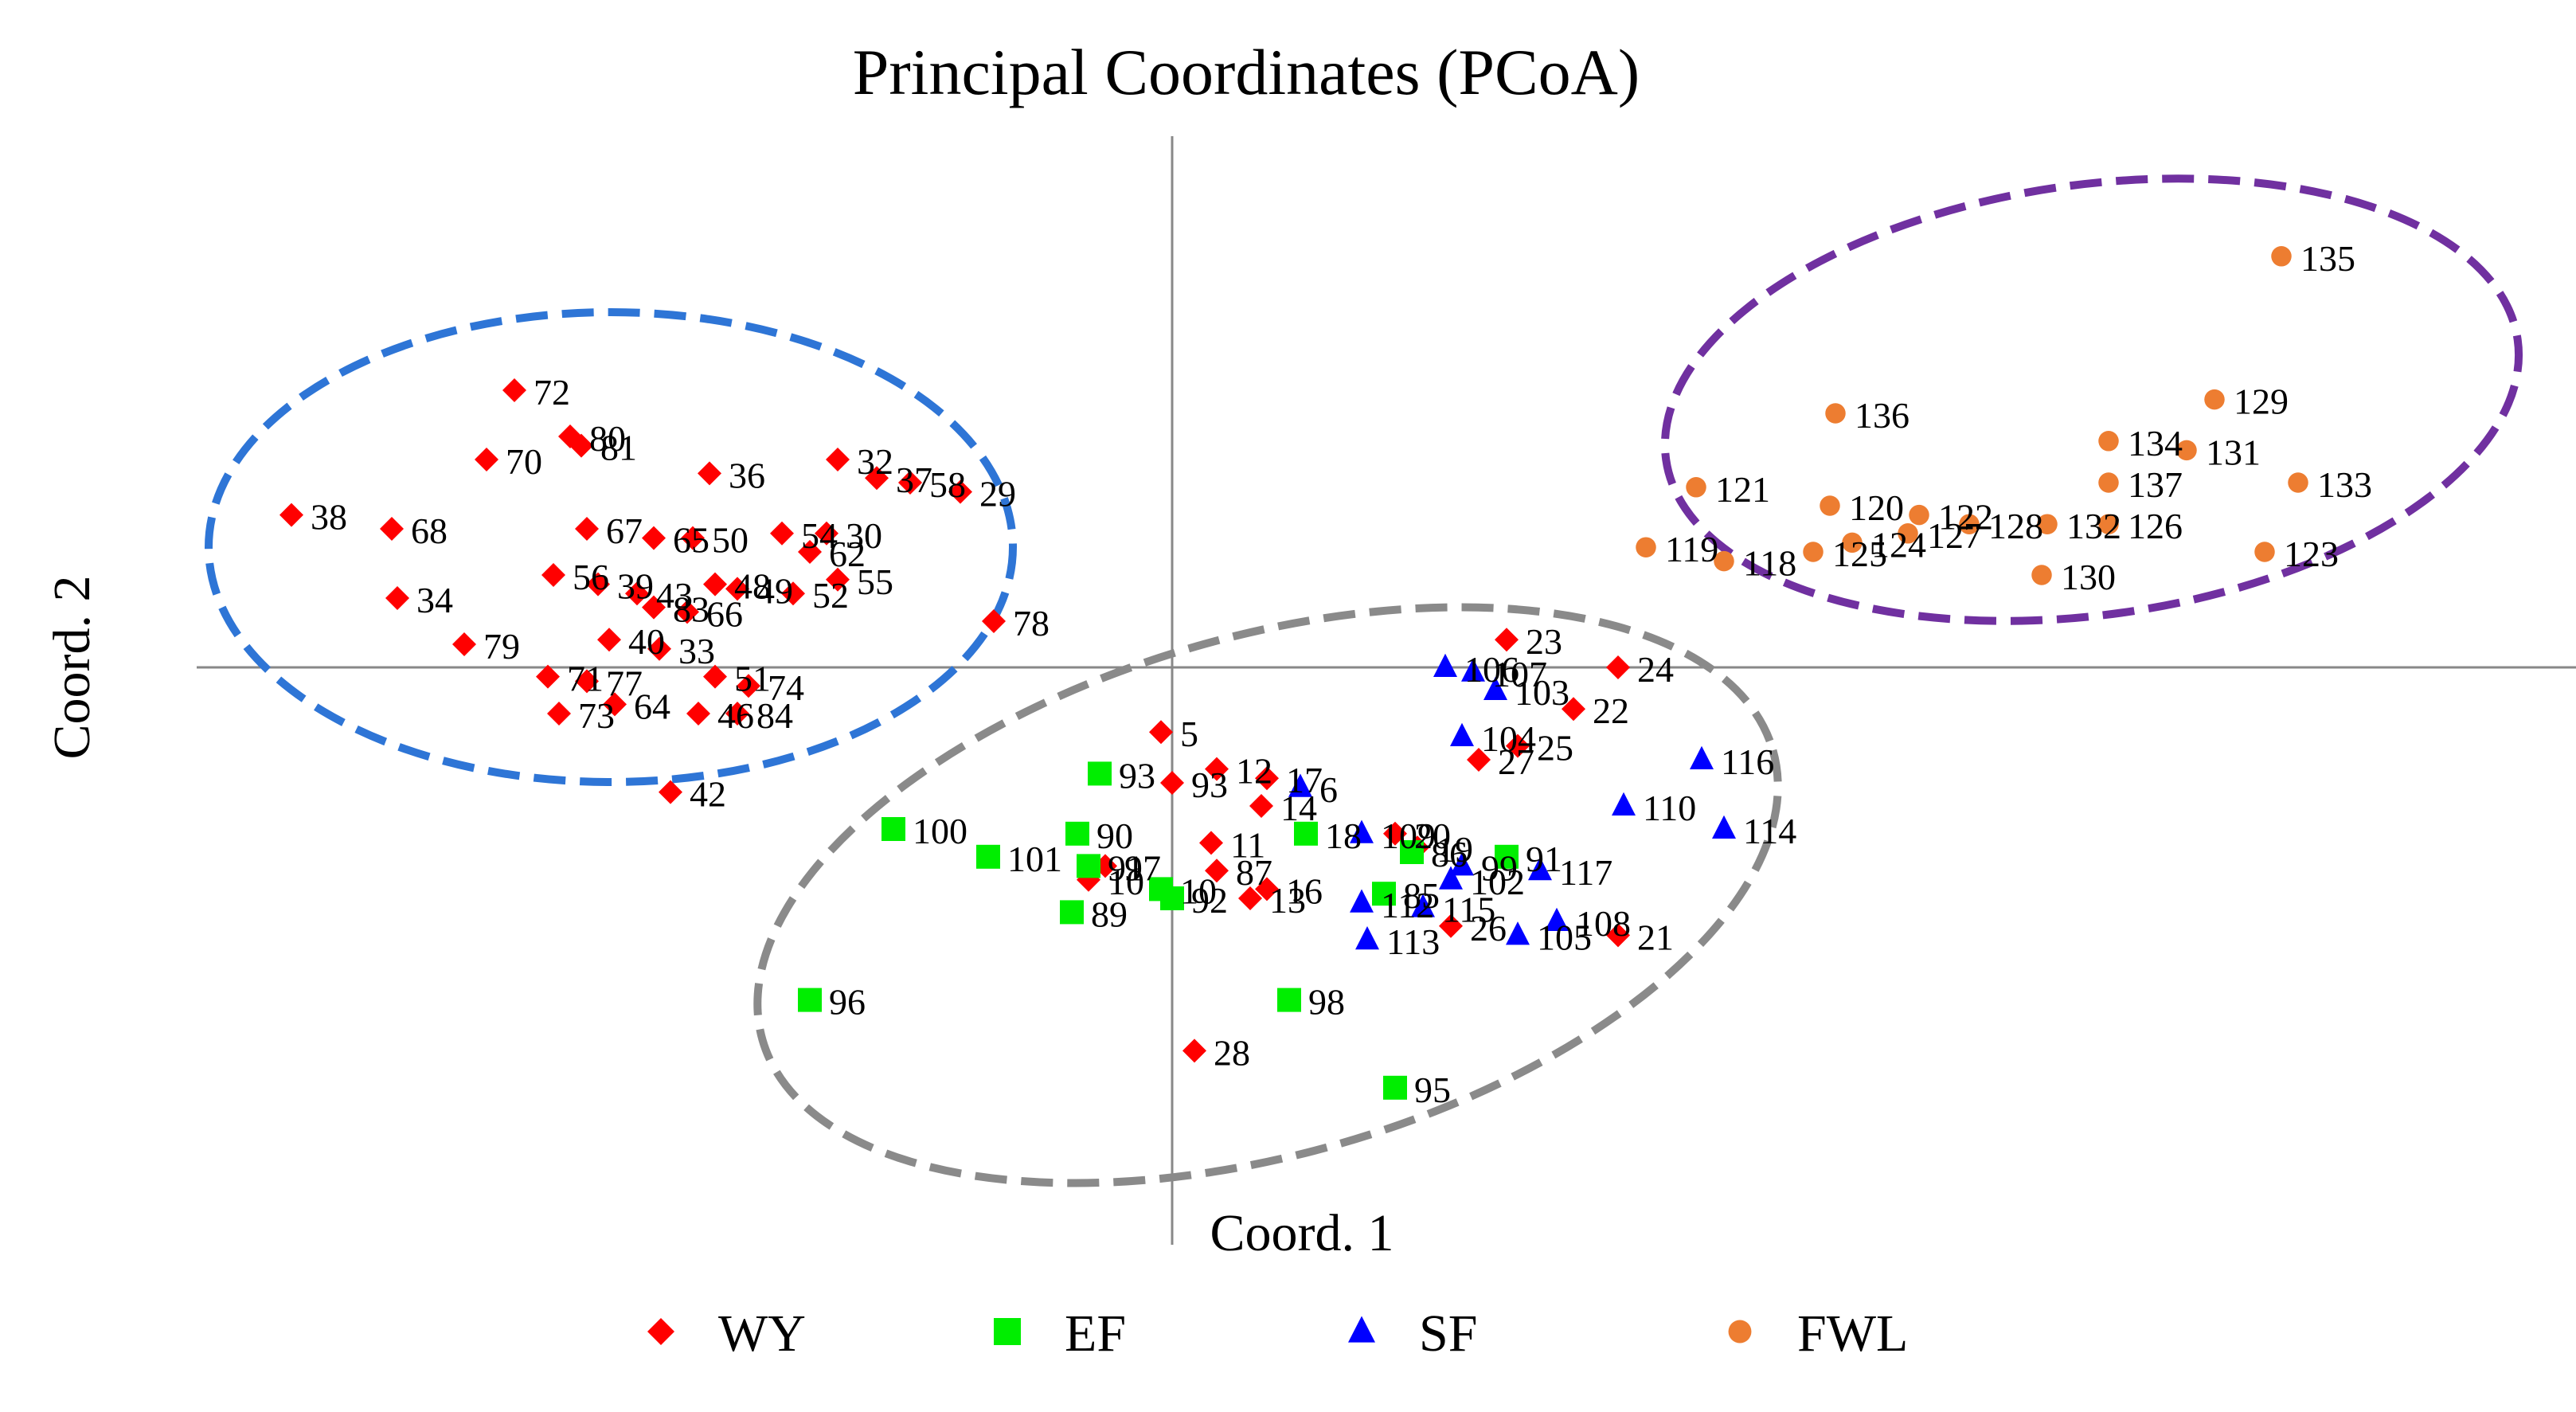 The width and height of the screenshot is (2576, 1412). Describe the element at coordinates (2155, 443) in the screenshot. I see `fwl-point-label-134: 134` at that location.